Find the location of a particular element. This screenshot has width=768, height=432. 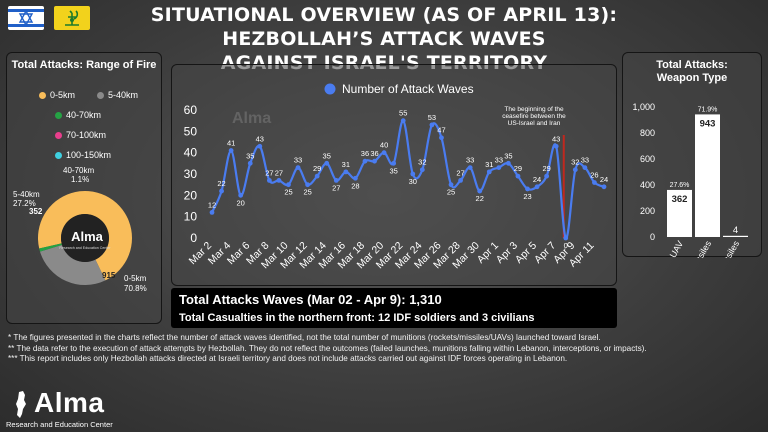

bar-value-label: 4 is located at coordinates (735, 230).